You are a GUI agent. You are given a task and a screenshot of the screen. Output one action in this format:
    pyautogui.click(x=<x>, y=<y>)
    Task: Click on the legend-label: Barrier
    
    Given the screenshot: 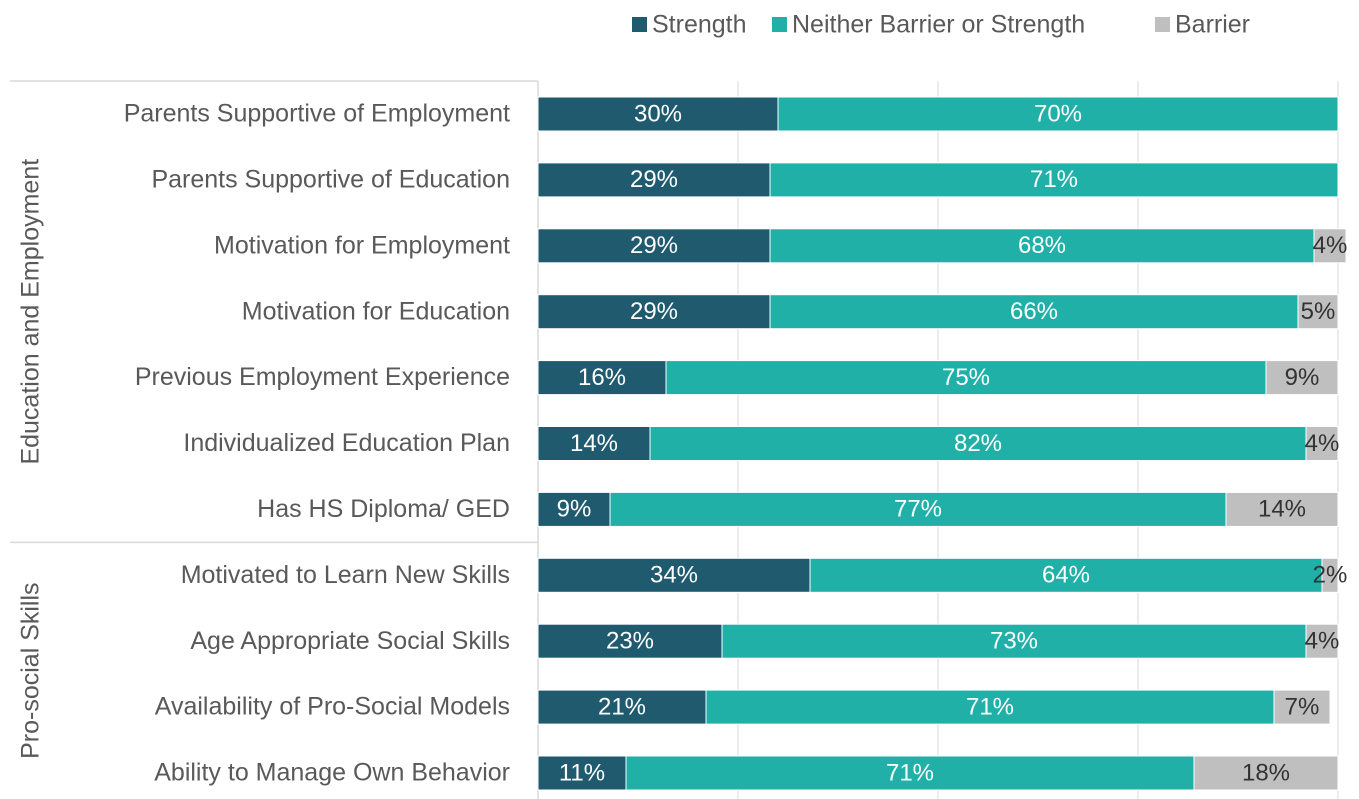 What is the action you would take?
    pyautogui.click(x=1212, y=25)
    